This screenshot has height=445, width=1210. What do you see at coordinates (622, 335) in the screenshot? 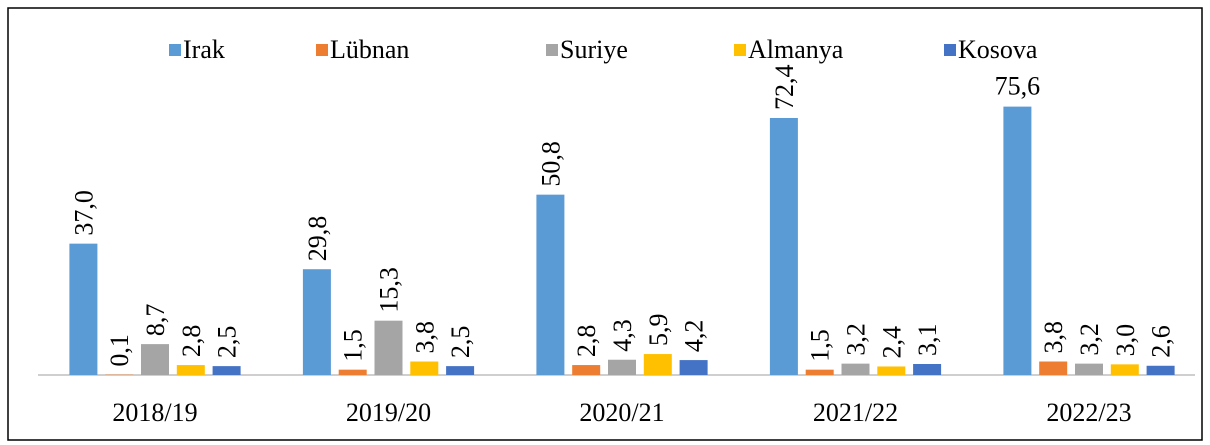
I see `data-label: 4,3` at bounding box center [622, 335].